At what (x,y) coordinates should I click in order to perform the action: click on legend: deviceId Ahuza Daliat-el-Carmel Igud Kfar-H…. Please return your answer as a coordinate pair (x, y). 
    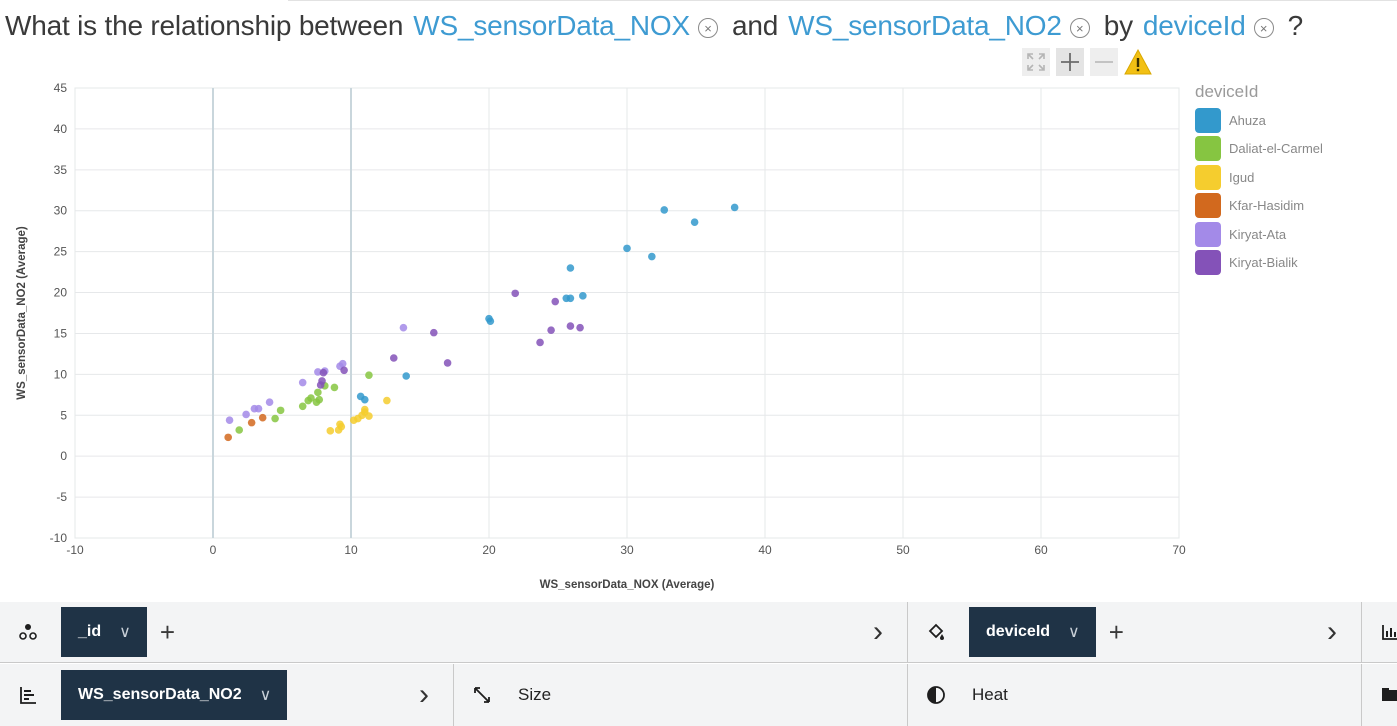
    Looking at the image, I should click on (1259, 179).